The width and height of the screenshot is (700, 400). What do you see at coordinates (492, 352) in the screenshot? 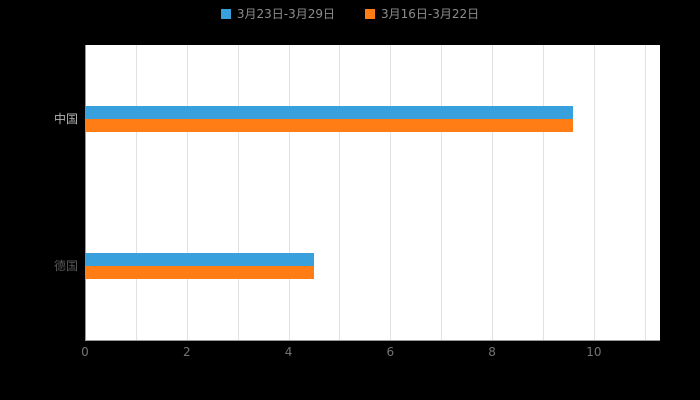
I see `x-tick-label: 8` at bounding box center [492, 352].